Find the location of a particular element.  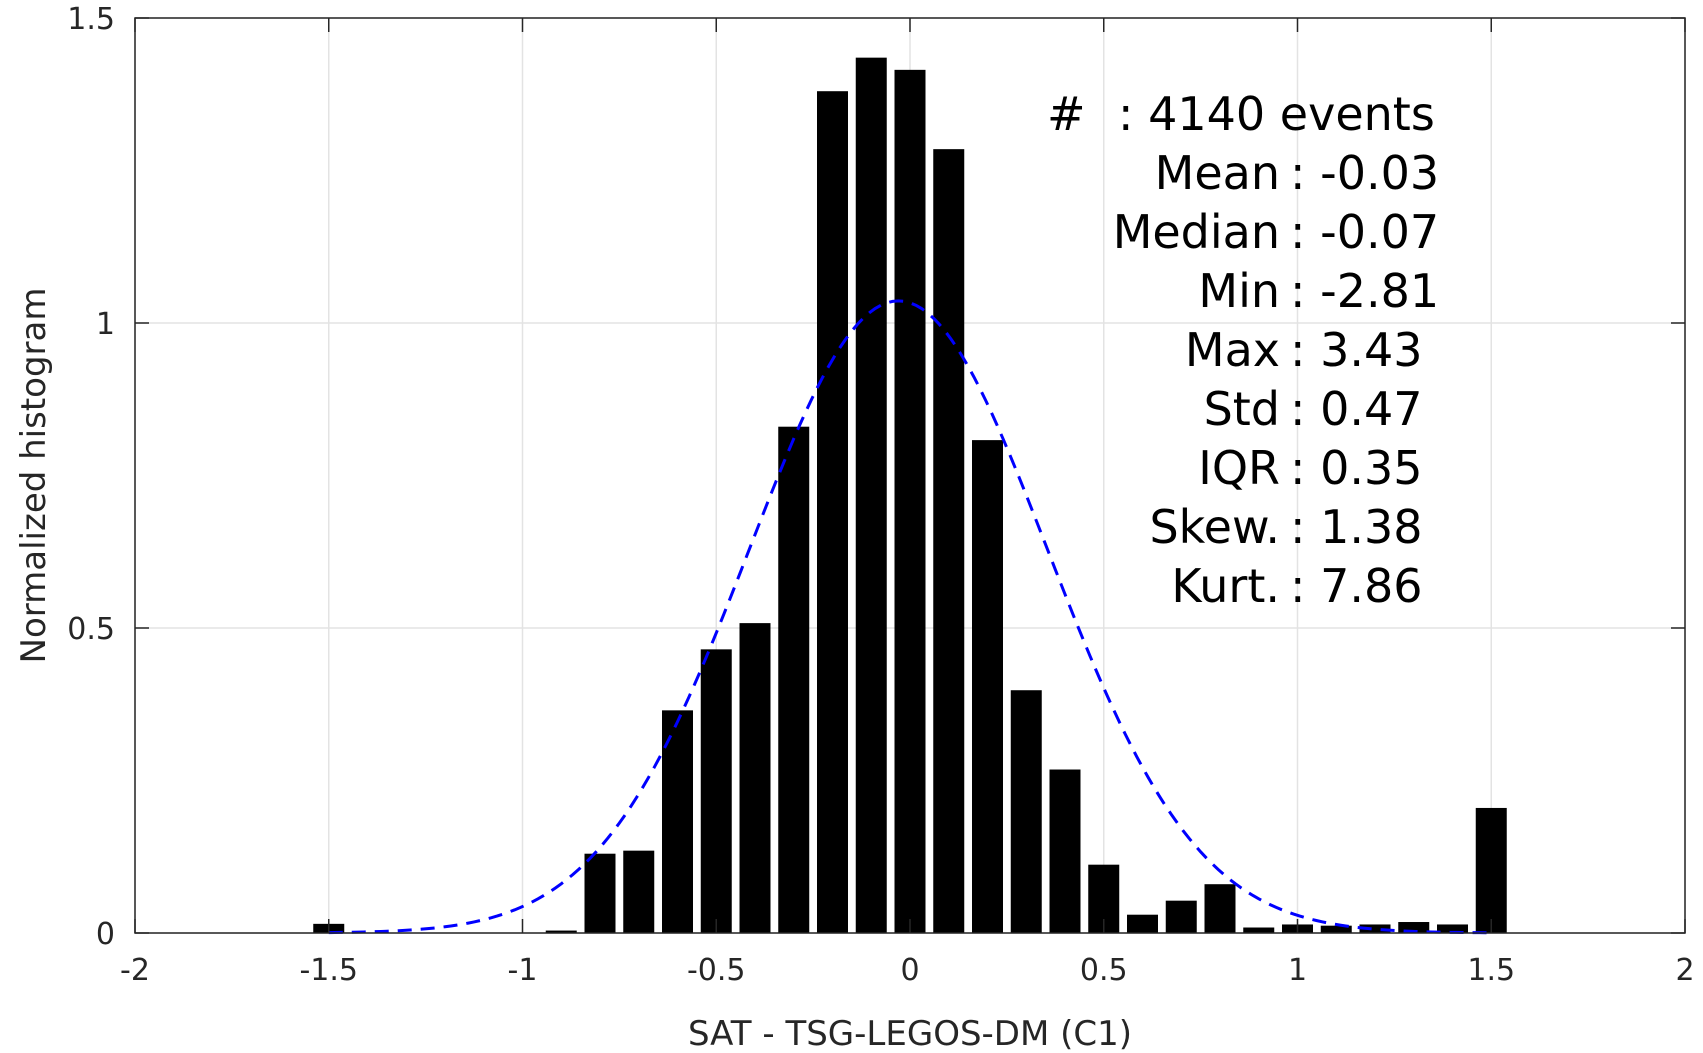

y-axis-label: Normalized histogram is located at coordinates (34, 476).